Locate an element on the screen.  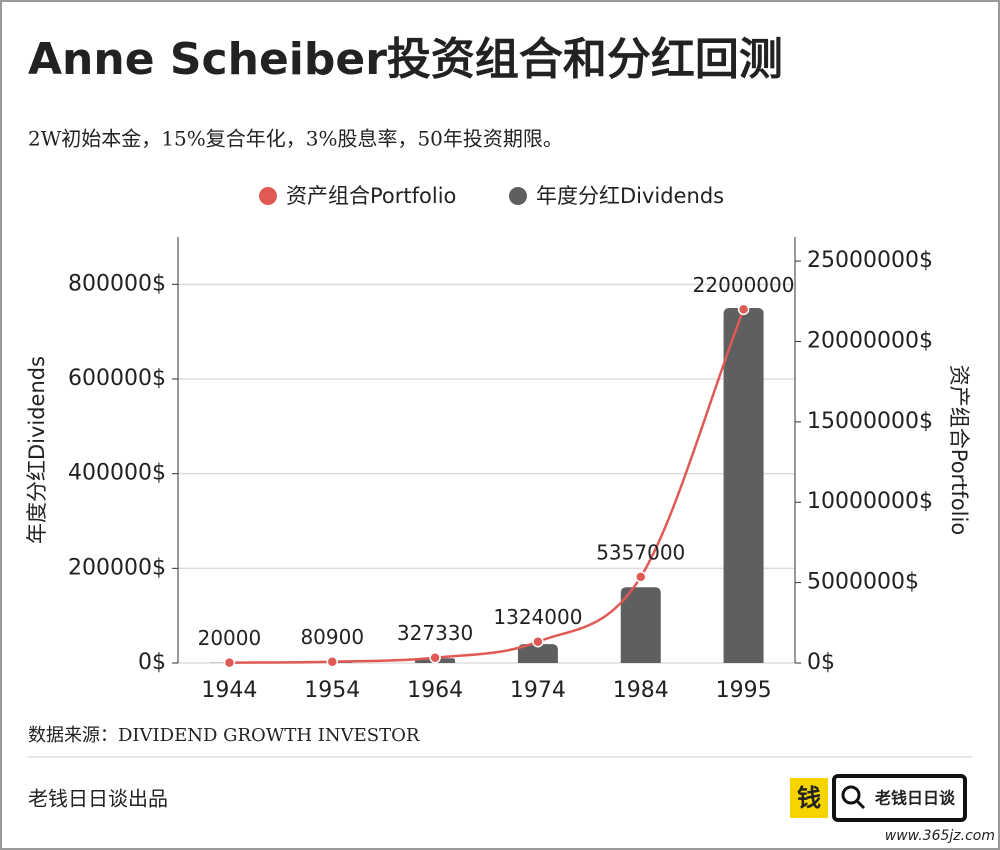
y-axis-title: 年度分红Dividends is located at coordinates (37, 450).